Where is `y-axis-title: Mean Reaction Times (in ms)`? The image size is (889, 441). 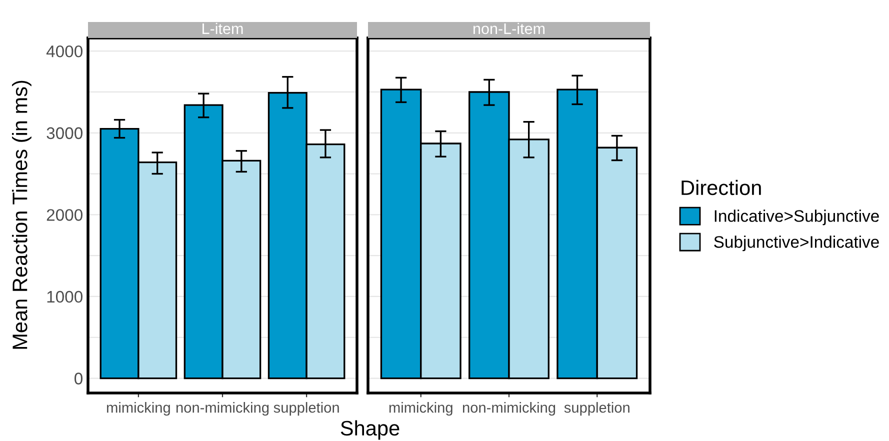 y-axis-title: Mean Reaction Times (in ms) is located at coordinates (22, 214).